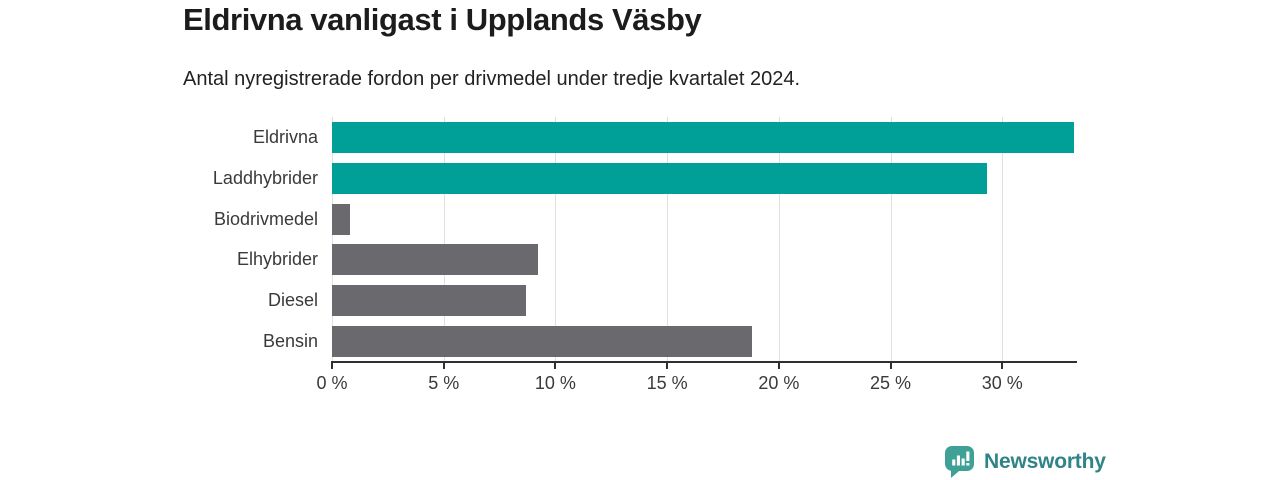  I want to click on category-label: Eldrivna, so click(285, 136).